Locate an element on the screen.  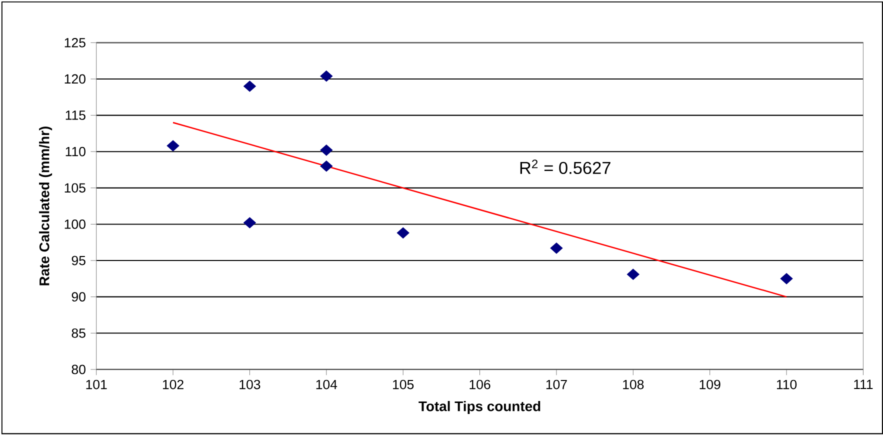
x-axis-title: Total Tips counted is located at coordinates (479, 407).